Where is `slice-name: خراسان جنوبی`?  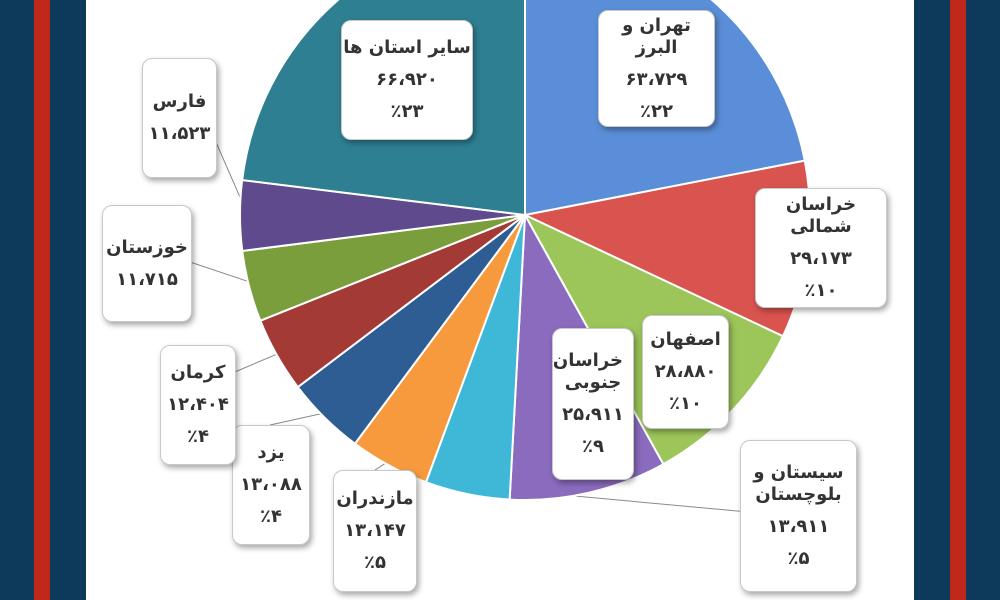 slice-name: خراسان جنوبی is located at coordinates (587, 371).